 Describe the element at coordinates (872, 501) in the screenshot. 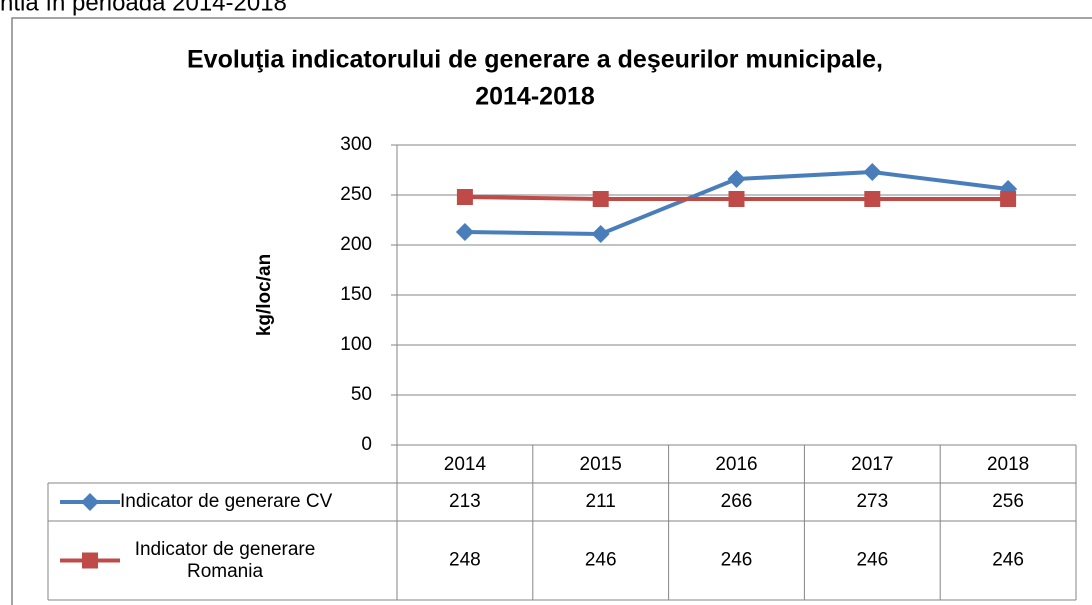

I see `table-value: 273` at that location.